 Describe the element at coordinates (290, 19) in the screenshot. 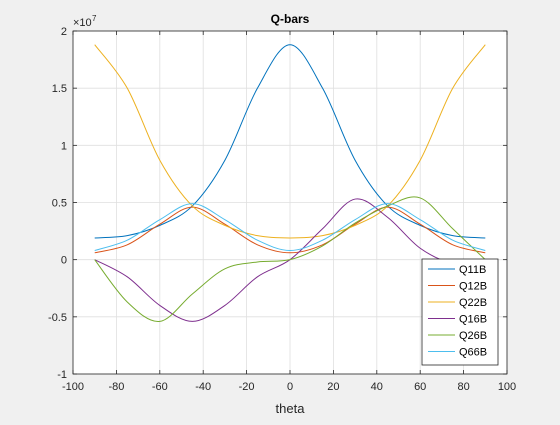

I see `chart-title: Q-bars` at that location.